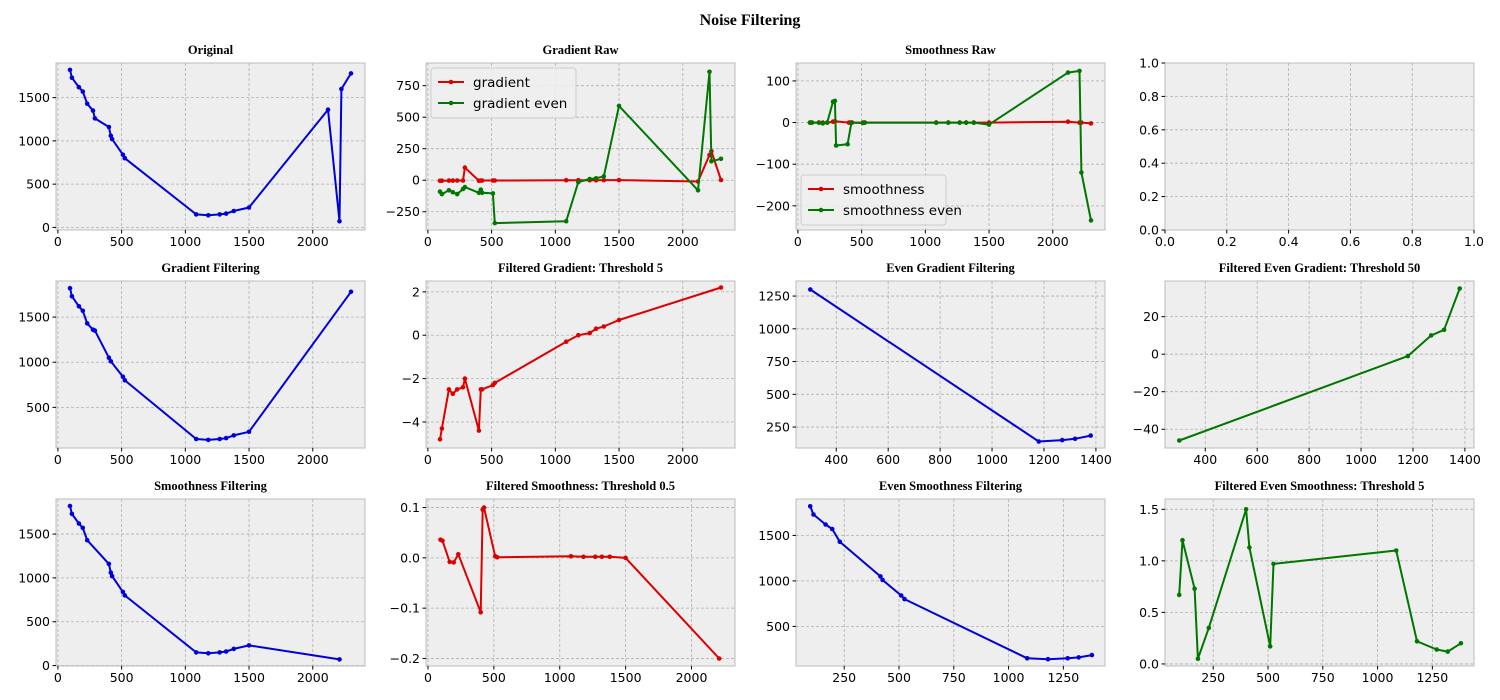 The image size is (1500, 700). What do you see at coordinates (1151, 316) in the screenshot?
I see `chart-filtered-even-gradient-ytick-label: 20` at bounding box center [1151, 316].